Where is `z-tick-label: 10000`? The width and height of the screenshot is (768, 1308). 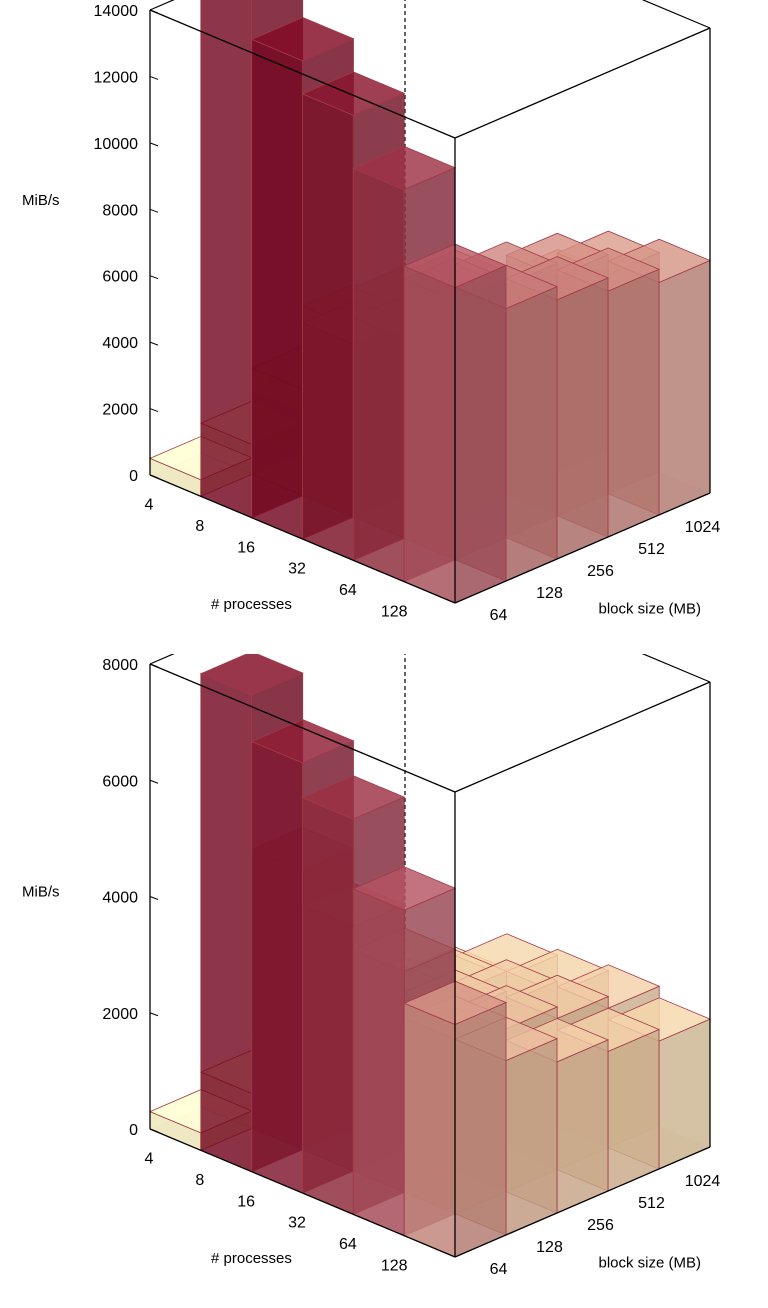 z-tick-label: 10000 is located at coordinates (116, 144).